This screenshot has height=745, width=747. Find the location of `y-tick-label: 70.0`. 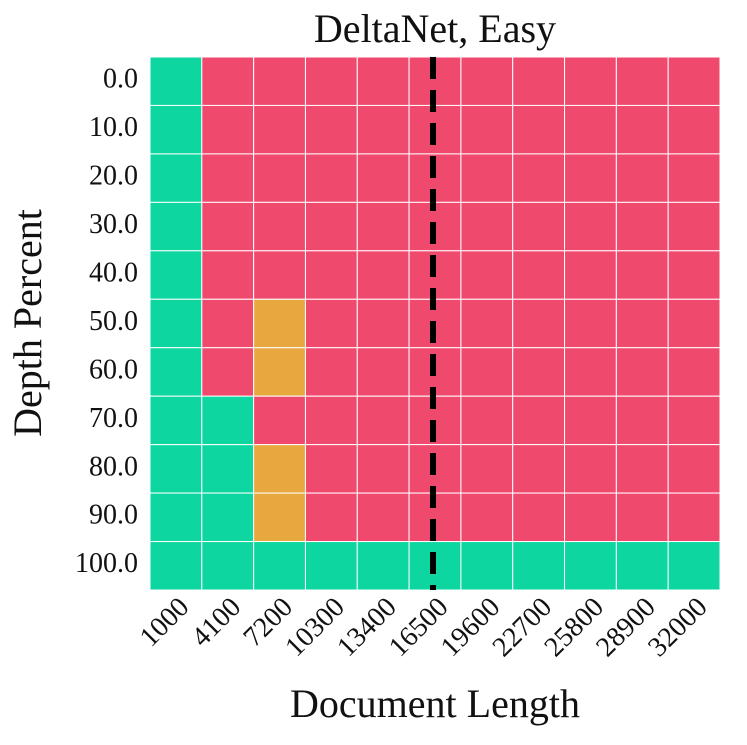

y-tick-label: 70.0 is located at coordinates (113, 418).